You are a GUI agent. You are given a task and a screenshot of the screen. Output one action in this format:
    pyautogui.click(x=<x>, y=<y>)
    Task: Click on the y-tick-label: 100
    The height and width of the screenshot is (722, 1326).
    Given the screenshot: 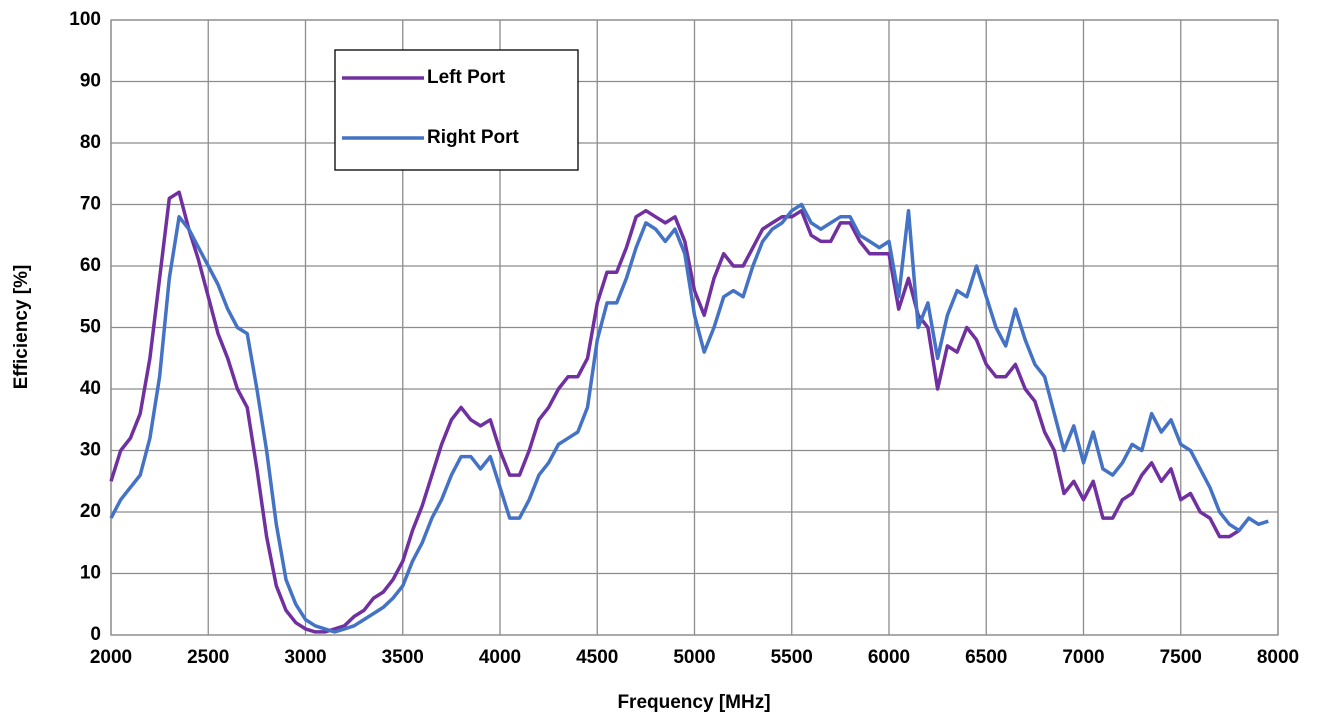 What is the action you would take?
    pyautogui.click(x=85, y=19)
    